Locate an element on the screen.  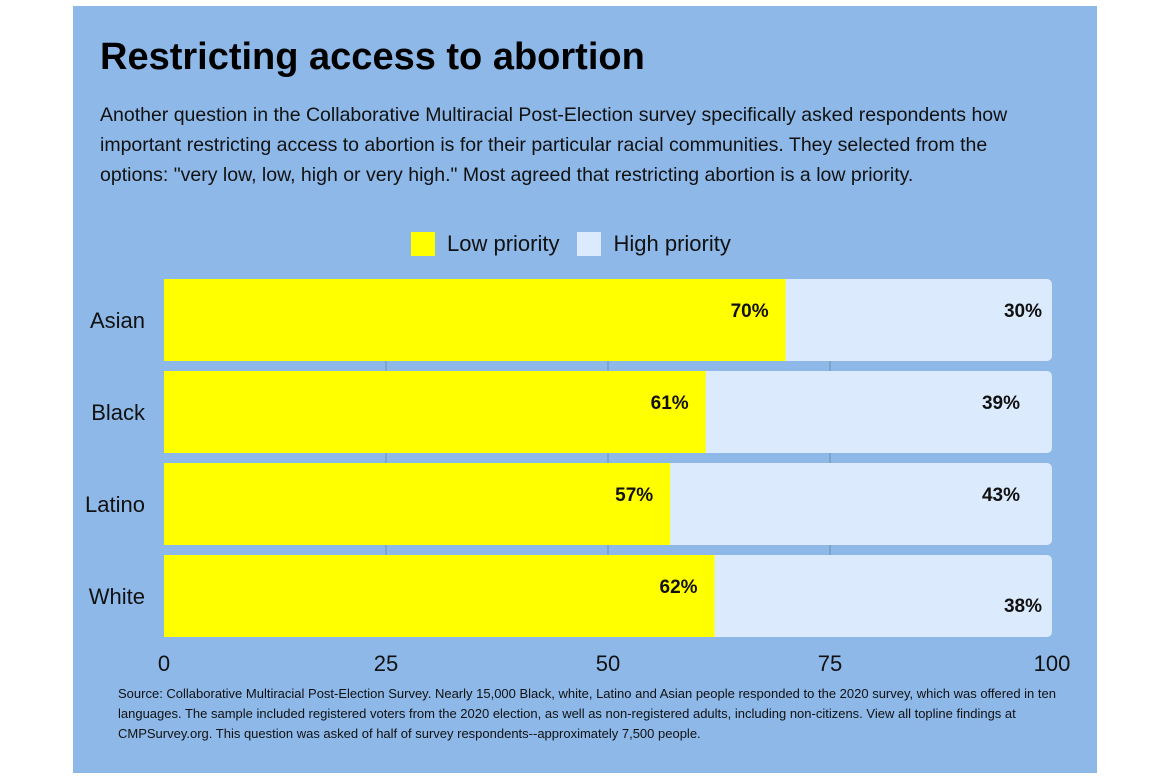
category-label: Latino is located at coordinates (115, 504).